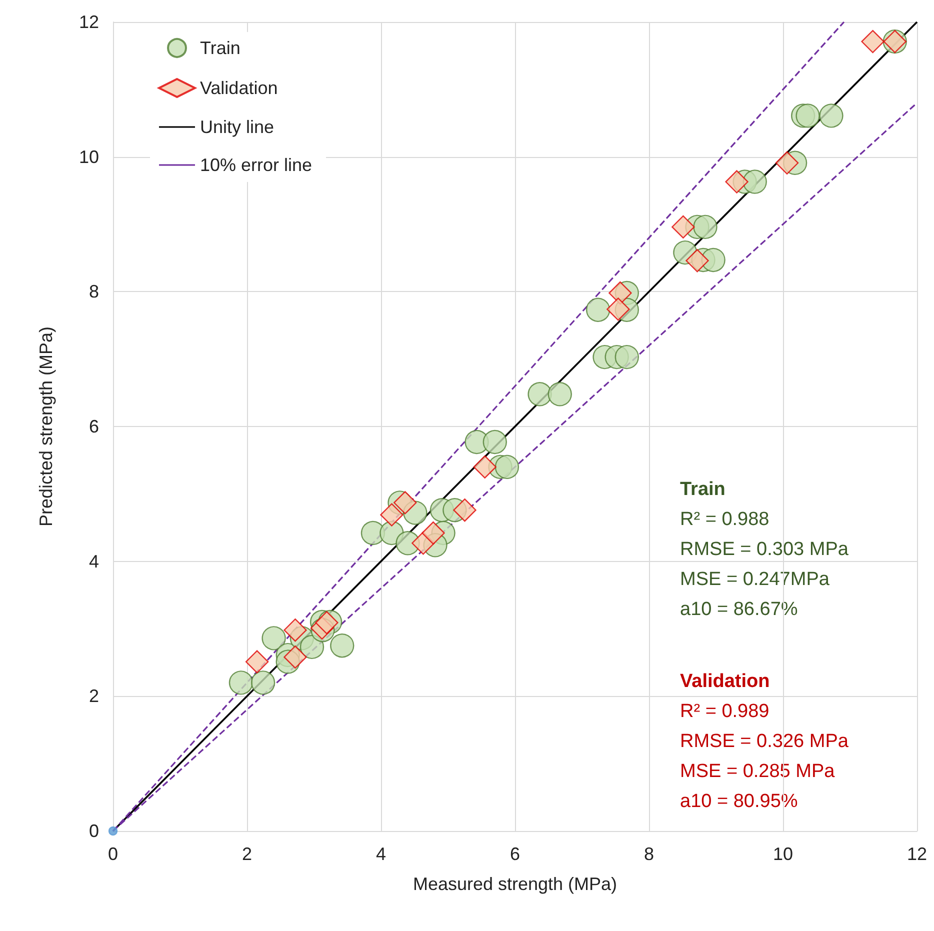  Describe the element at coordinates (220, 48) in the screenshot. I see `legend-label: Train` at that location.